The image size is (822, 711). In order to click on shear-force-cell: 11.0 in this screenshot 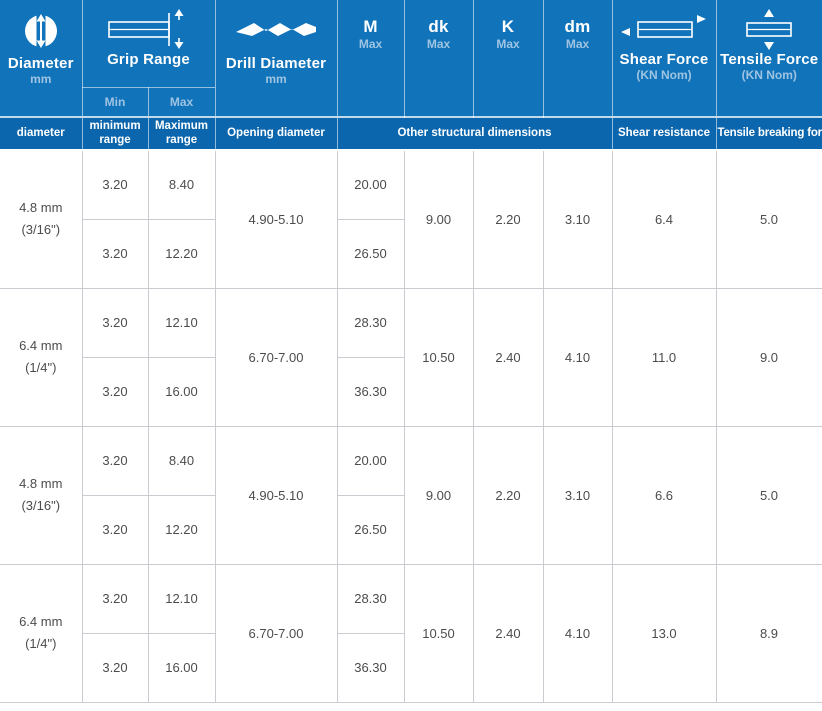, I will do `click(664, 357)`.